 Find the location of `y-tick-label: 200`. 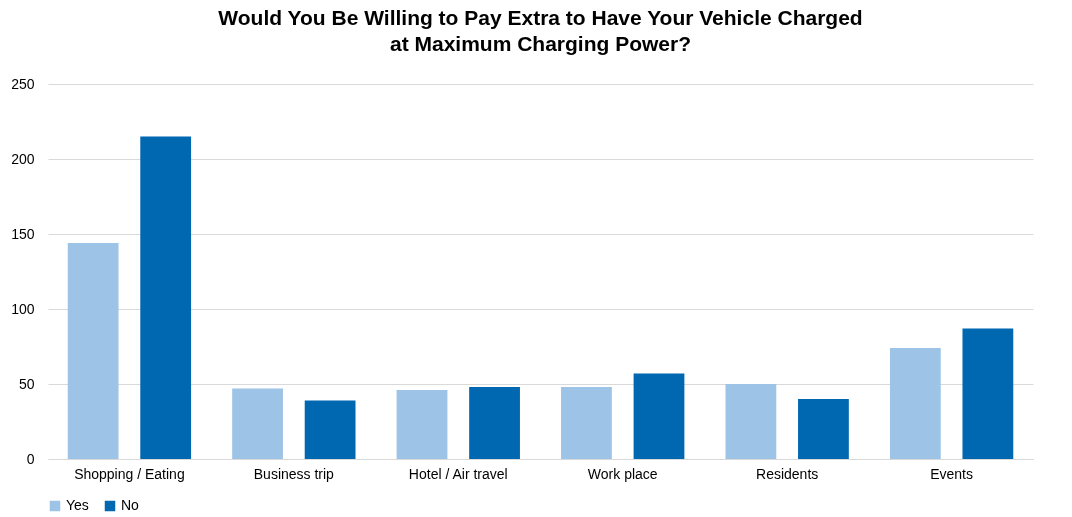

y-tick-label: 200 is located at coordinates (23, 158).